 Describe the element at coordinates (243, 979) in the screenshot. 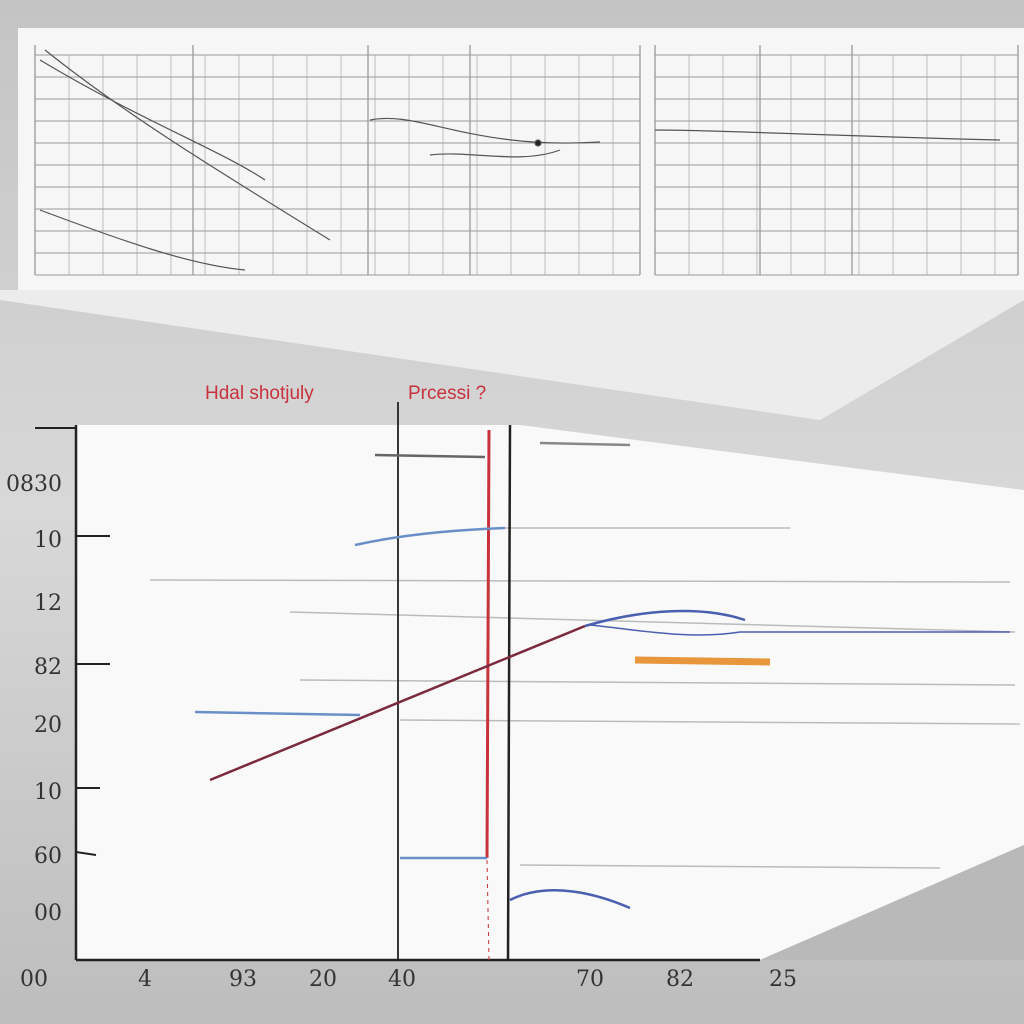

I see `x-label: 93` at that location.